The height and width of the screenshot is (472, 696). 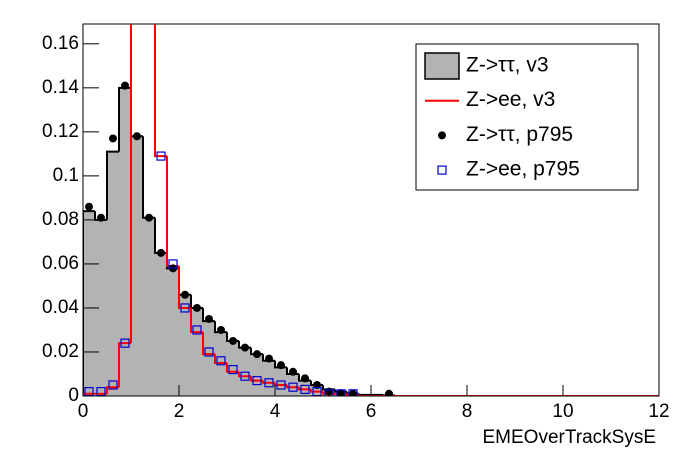 What do you see at coordinates (510, 99) in the screenshot?
I see `legend-label: Z->ee, v3` at bounding box center [510, 99].